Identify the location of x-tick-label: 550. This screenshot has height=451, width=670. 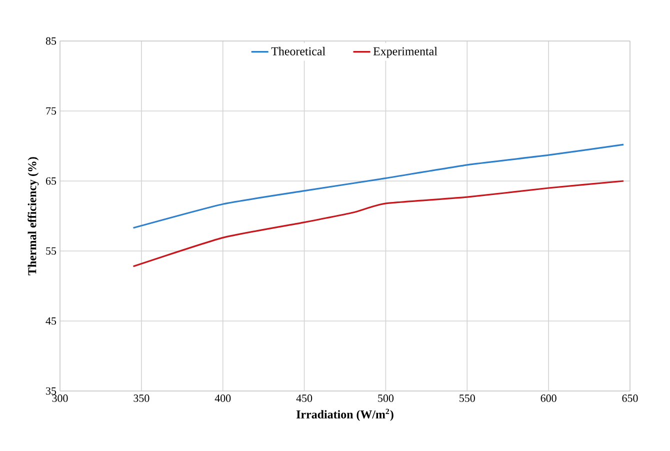
(467, 398).